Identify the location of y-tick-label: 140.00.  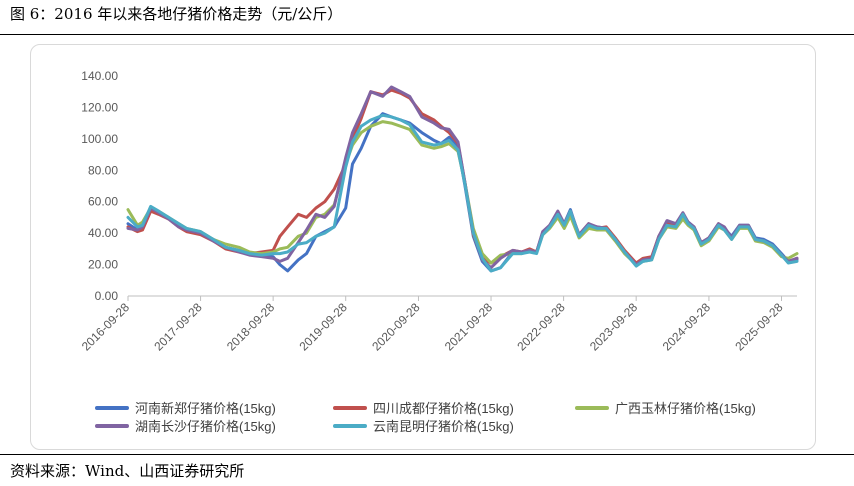
(99, 76).